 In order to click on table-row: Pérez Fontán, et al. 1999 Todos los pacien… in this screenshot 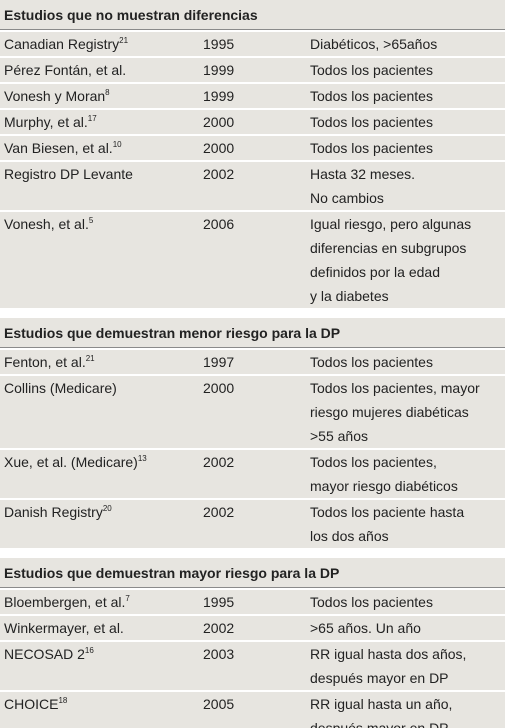, I will do `click(252, 69)`.